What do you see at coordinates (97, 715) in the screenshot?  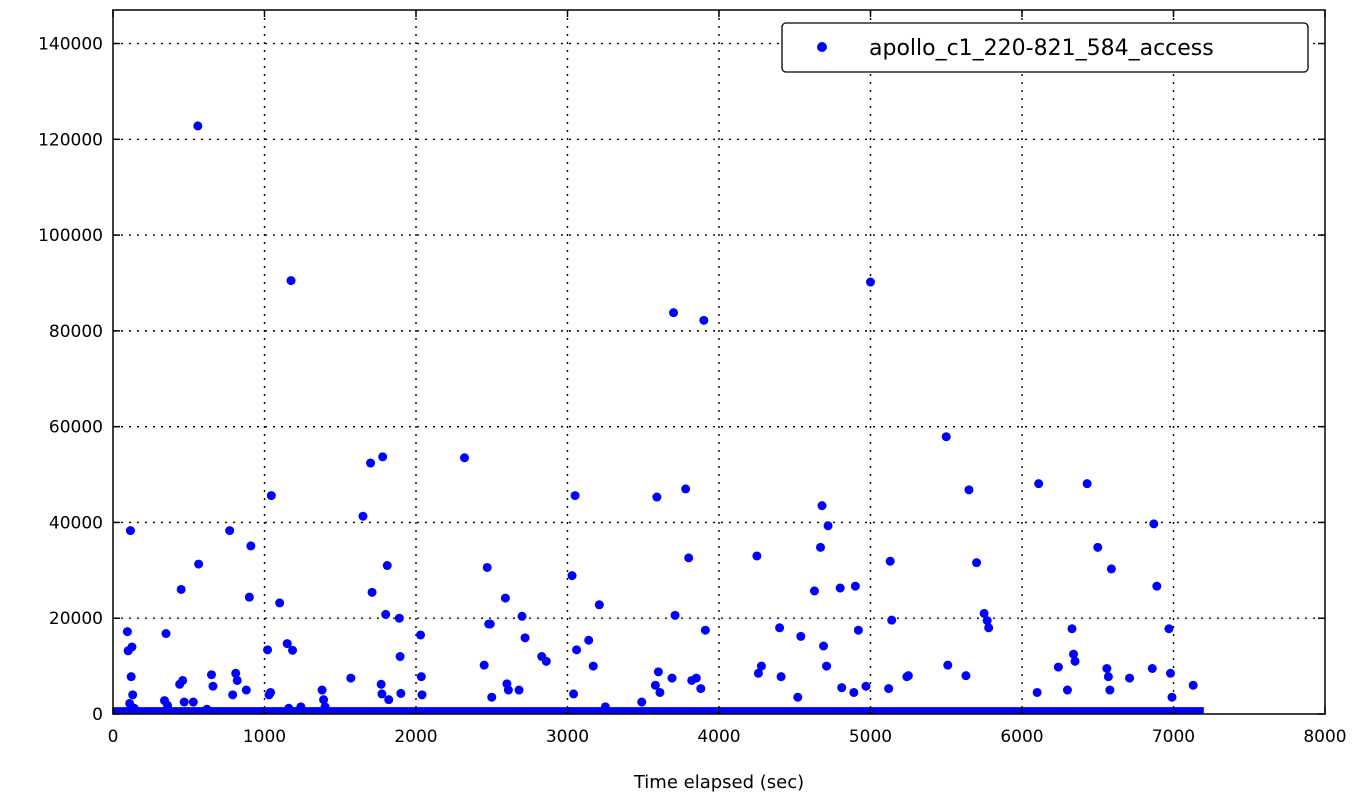 I see `y-tick-label: 0` at bounding box center [97, 715].